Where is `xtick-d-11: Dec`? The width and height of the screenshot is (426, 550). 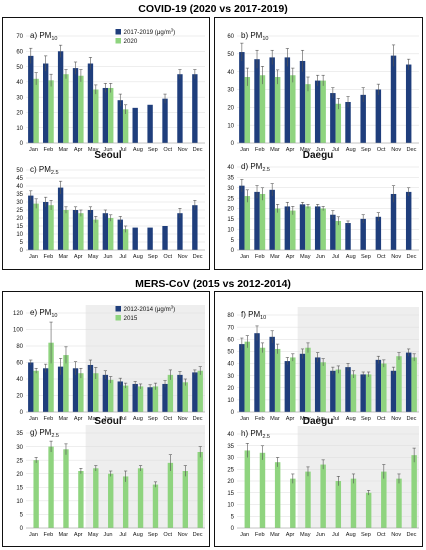
xtick-d-11: Dec is located at coordinates (411, 257).